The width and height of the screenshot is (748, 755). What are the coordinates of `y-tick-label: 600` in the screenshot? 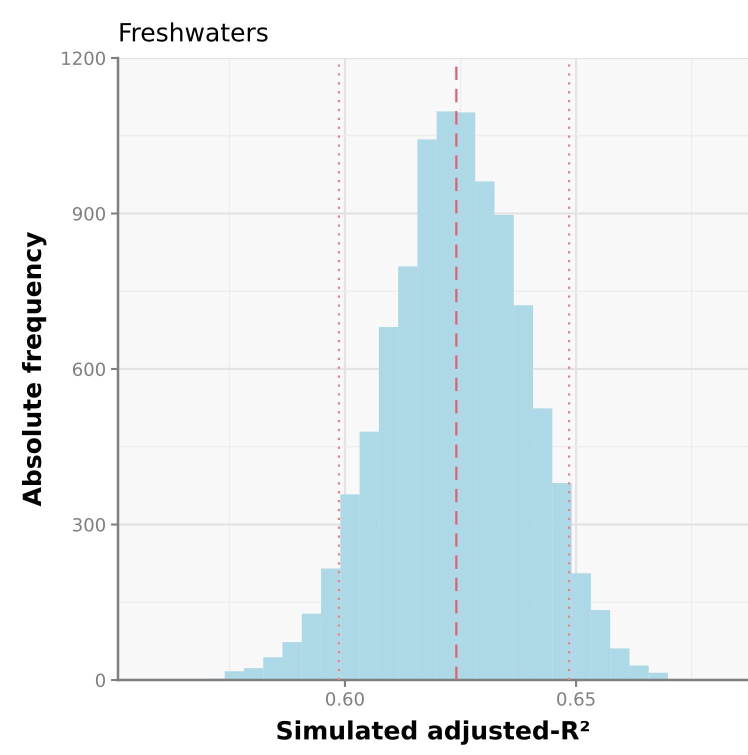 It's located at (88, 369).